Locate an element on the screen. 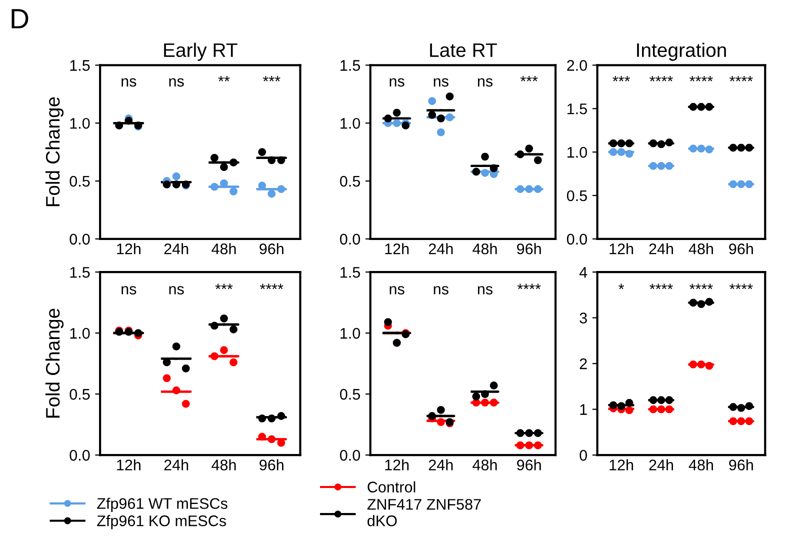  y-tick-label: 4 is located at coordinates (583, 272).